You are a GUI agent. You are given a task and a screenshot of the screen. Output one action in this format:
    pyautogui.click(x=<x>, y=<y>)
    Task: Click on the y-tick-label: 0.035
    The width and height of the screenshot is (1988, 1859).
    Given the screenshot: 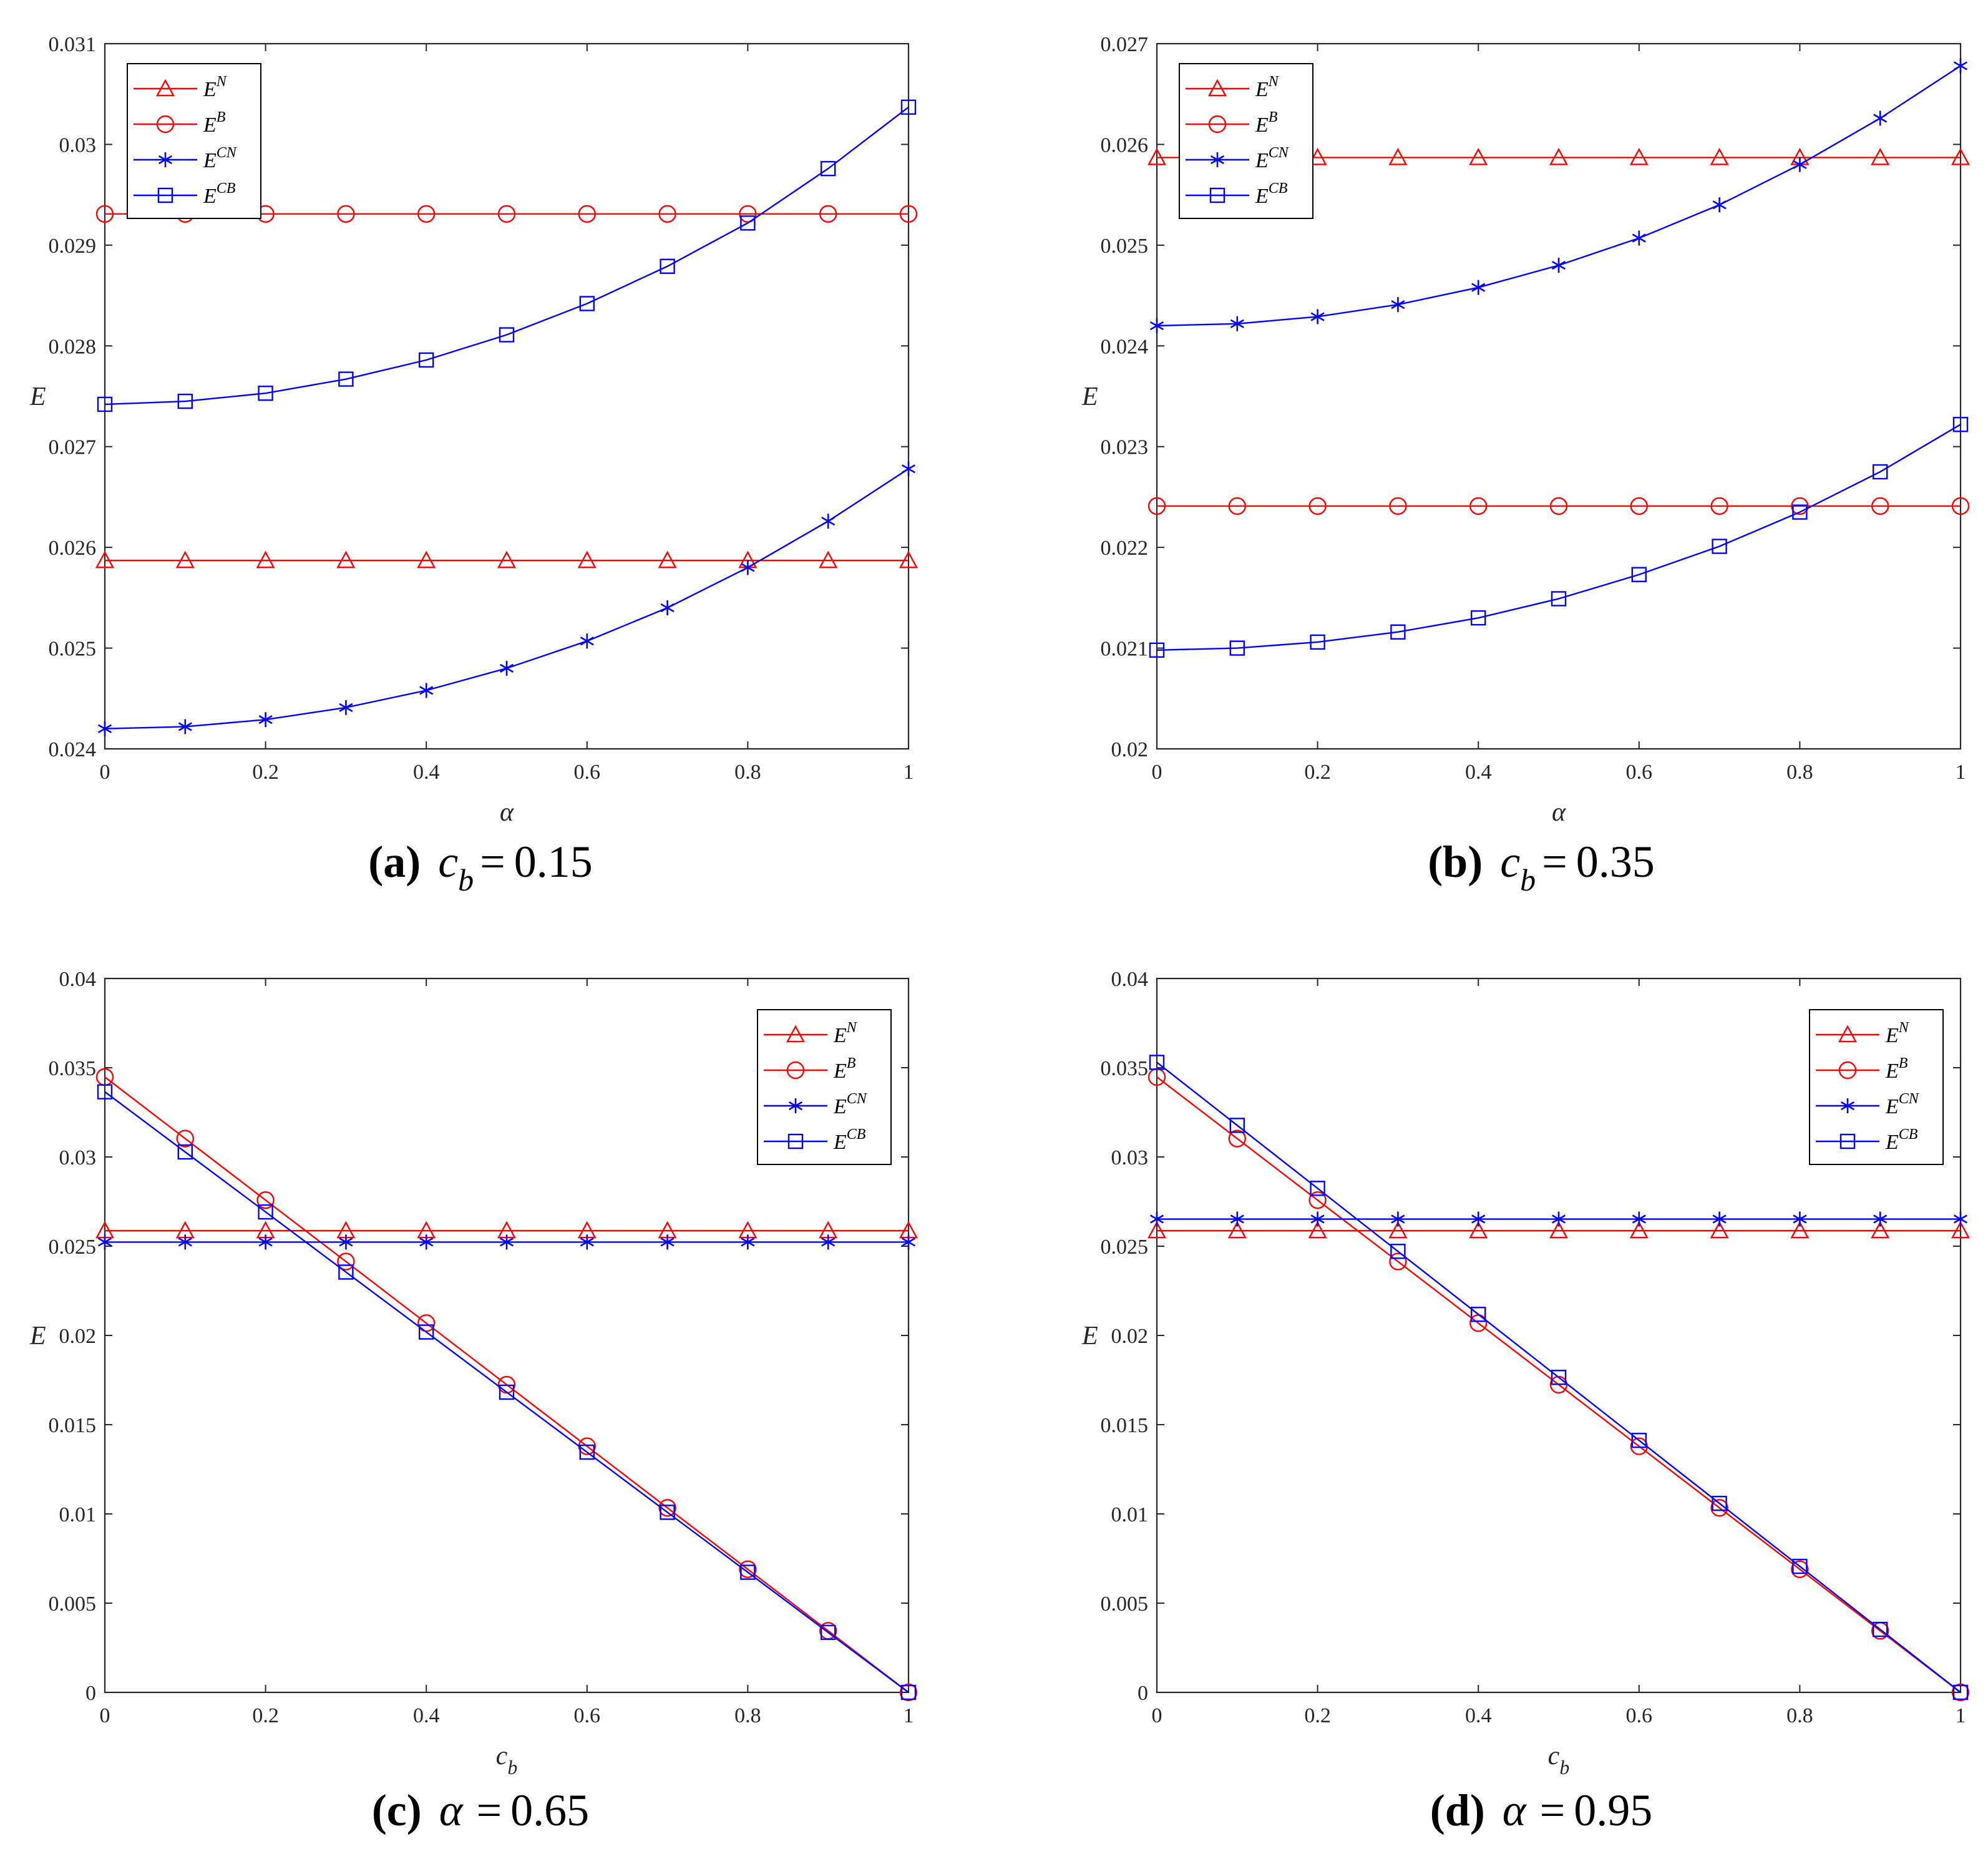 What is the action you would take?
    pyautogui.click(x=73, y=1068)
    